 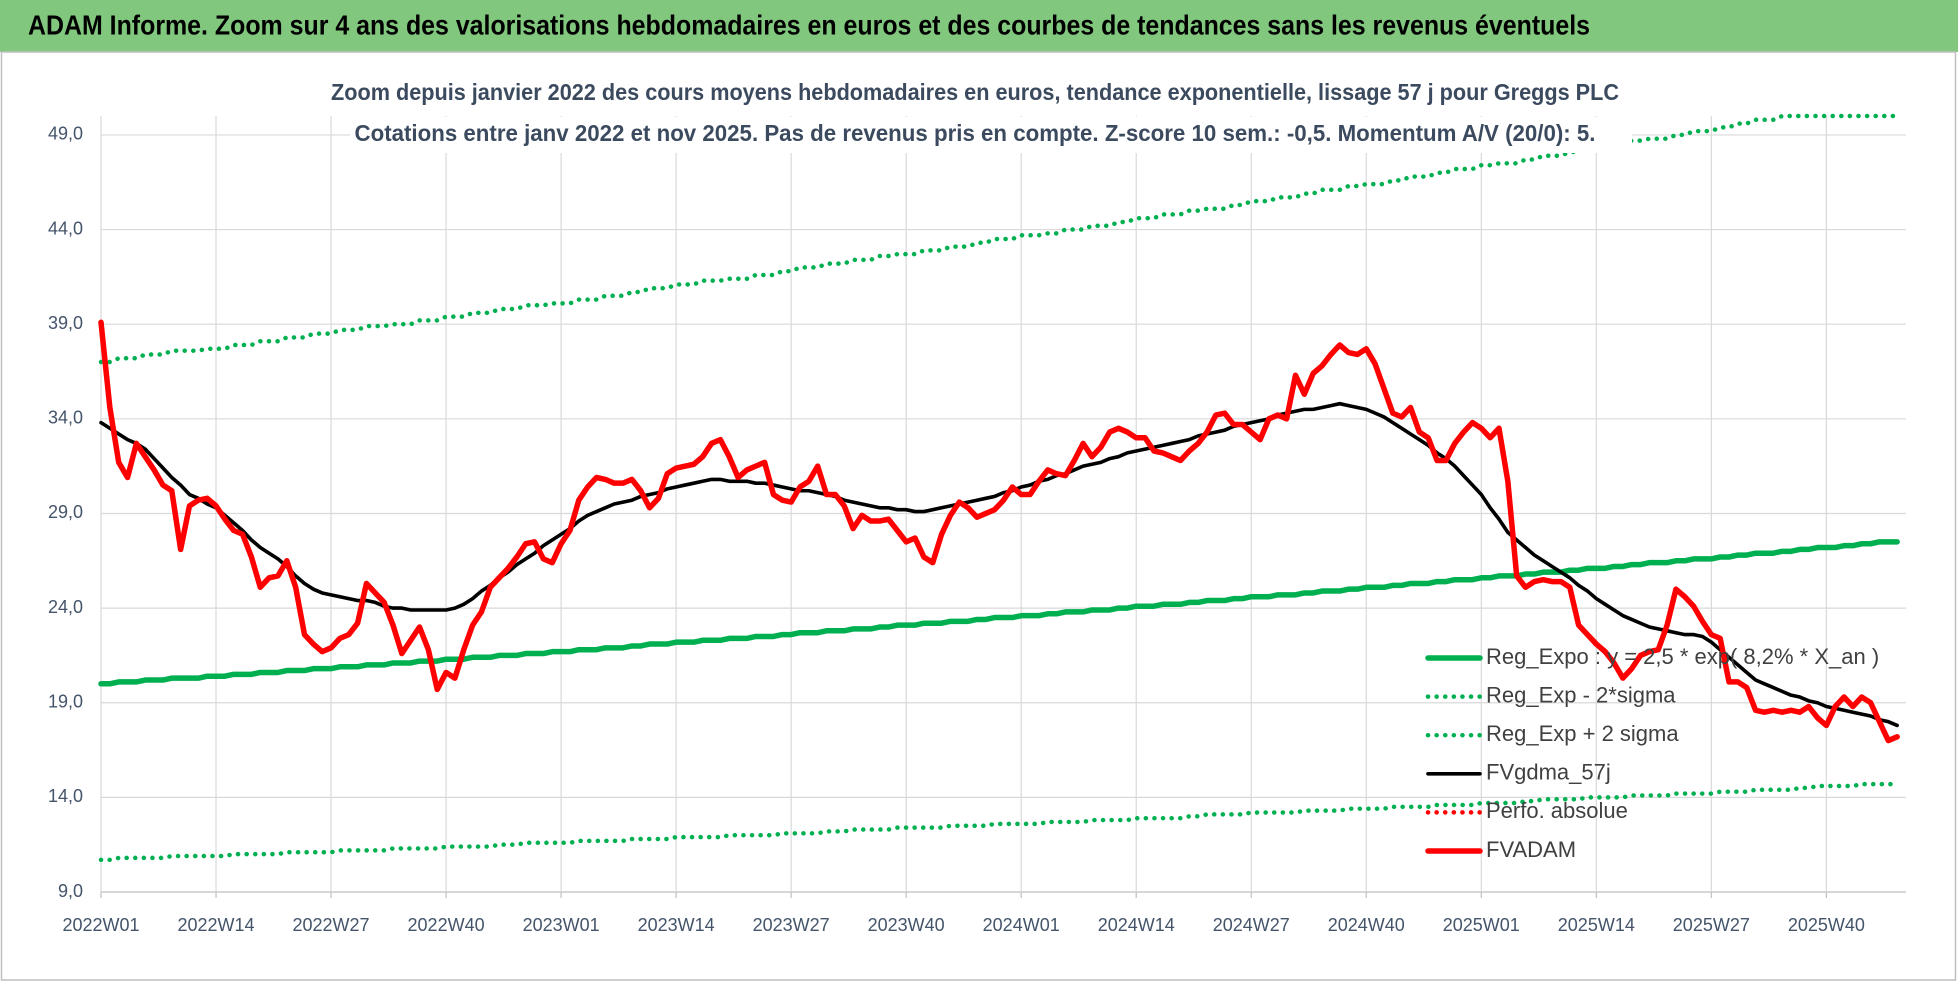 What do you see at coordinates (65, 796) in the screenshot?
I see `y-tick-label: 14,0` at bounding box center [65, 796].